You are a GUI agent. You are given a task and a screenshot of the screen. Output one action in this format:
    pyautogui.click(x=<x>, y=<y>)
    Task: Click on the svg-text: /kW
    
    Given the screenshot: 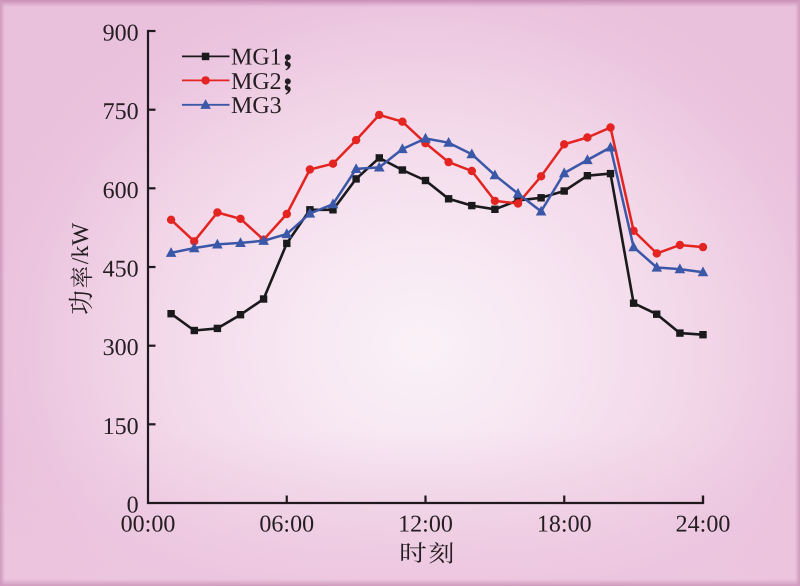 What is the action you would take?
    pyautogui.click(x=81, y=244)
    